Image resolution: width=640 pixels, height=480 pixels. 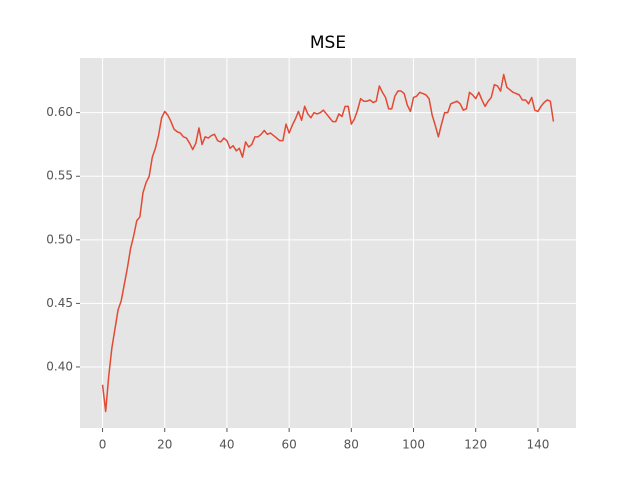 I want to click on y-tick-label: 0.60, so click(x=59, y=112).